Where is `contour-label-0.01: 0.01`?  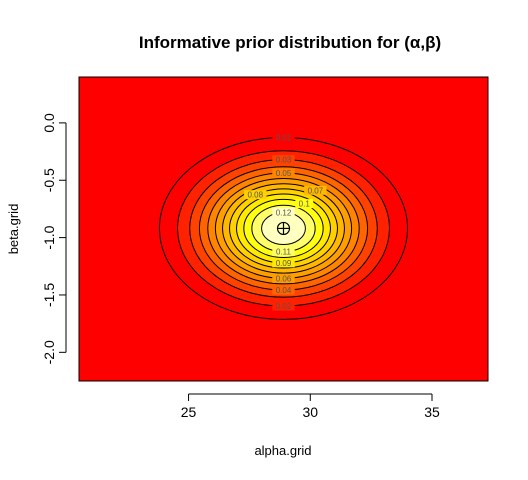 contour-label-0.01: 0.01 is located at coordinates (284, 137).